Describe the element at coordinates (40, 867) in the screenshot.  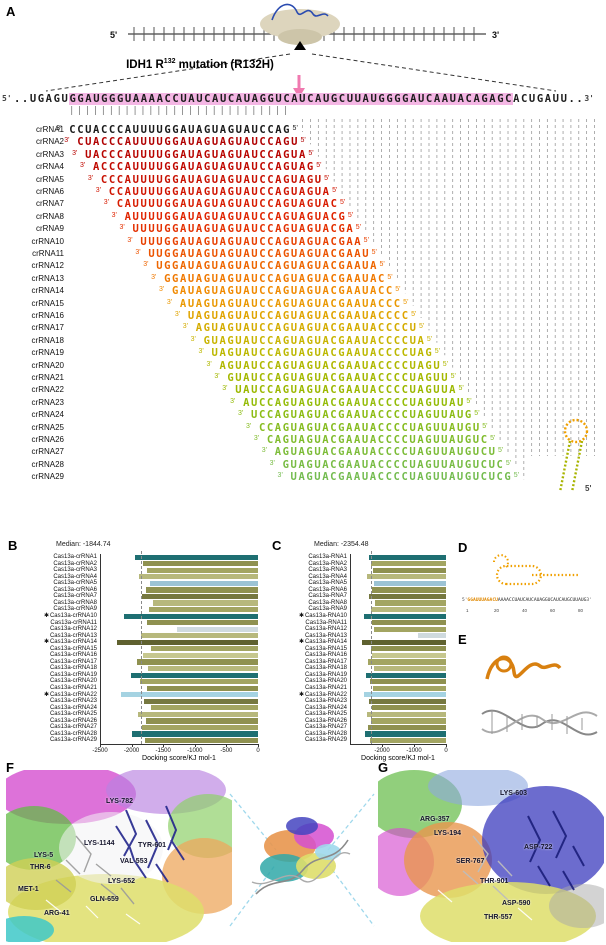
I see `residue-label: THR-6` at that location.